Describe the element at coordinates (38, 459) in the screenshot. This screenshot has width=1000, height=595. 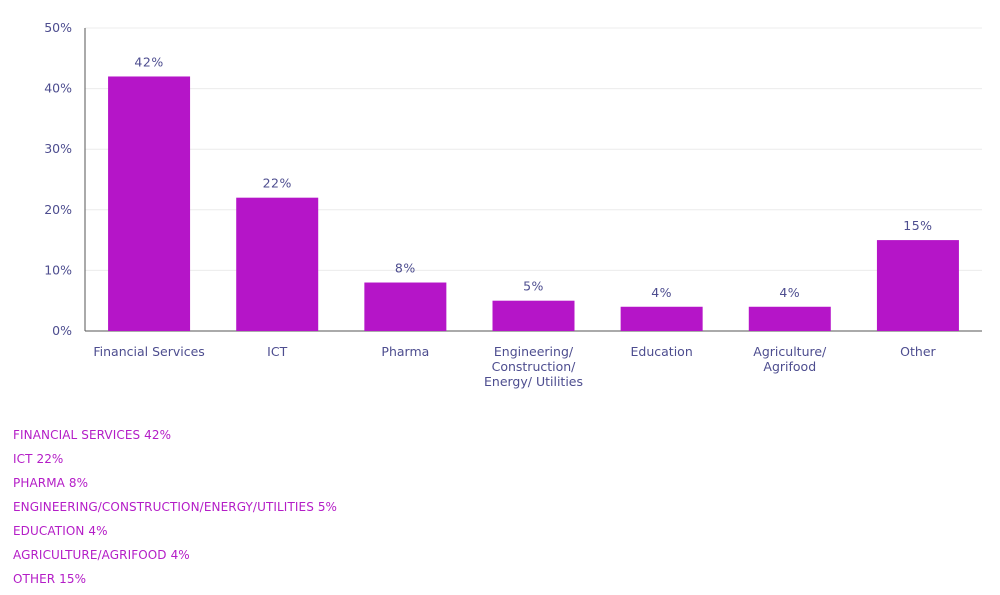
I see `legend-item-ict: ICT 22%` at that location.